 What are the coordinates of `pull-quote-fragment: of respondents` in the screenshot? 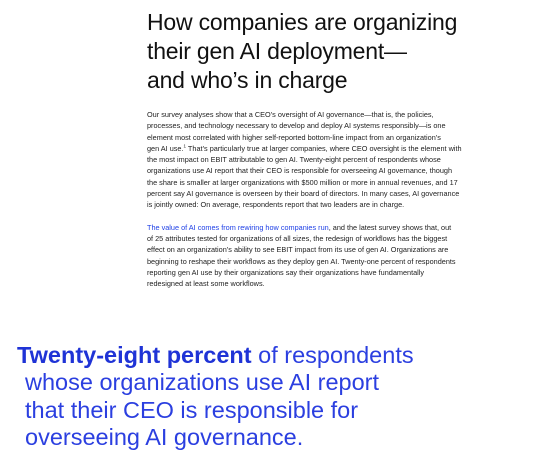 It's located at (332, 355).